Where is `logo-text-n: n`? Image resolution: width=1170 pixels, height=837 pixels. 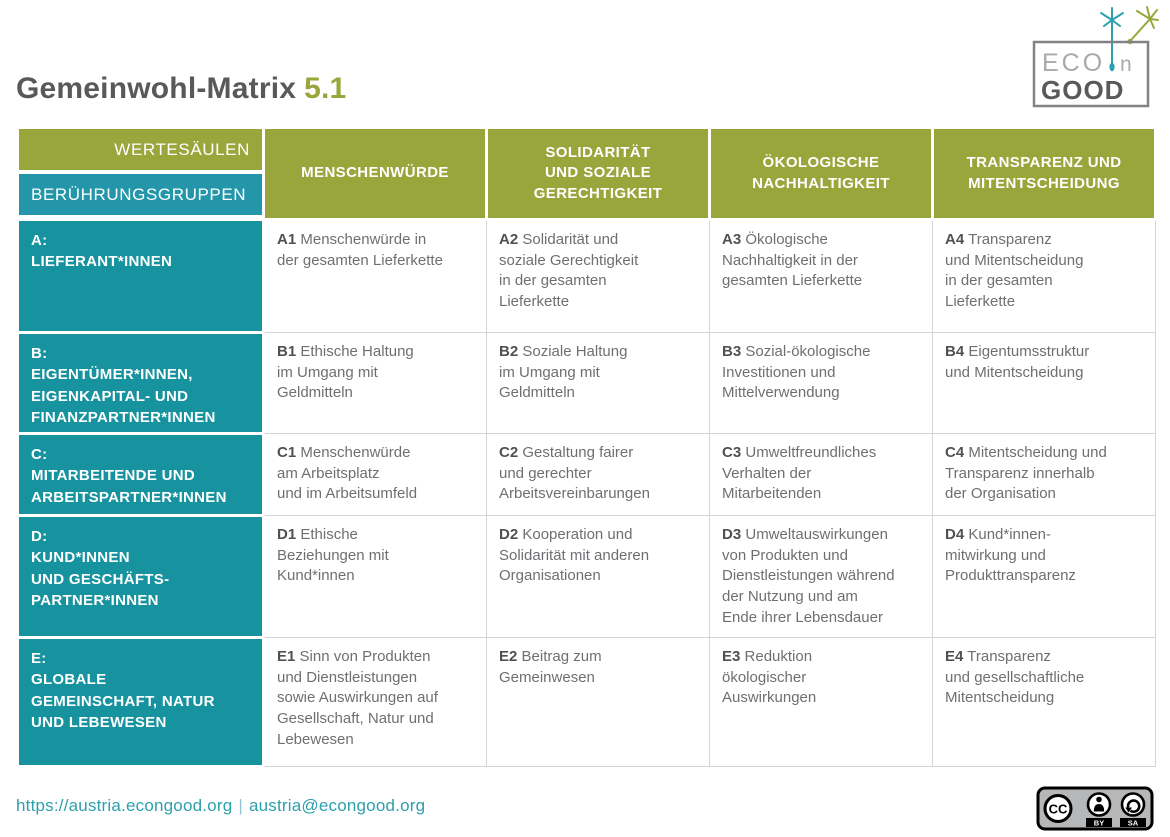 logo-text-n: n is located at coordinates (1126, 64).